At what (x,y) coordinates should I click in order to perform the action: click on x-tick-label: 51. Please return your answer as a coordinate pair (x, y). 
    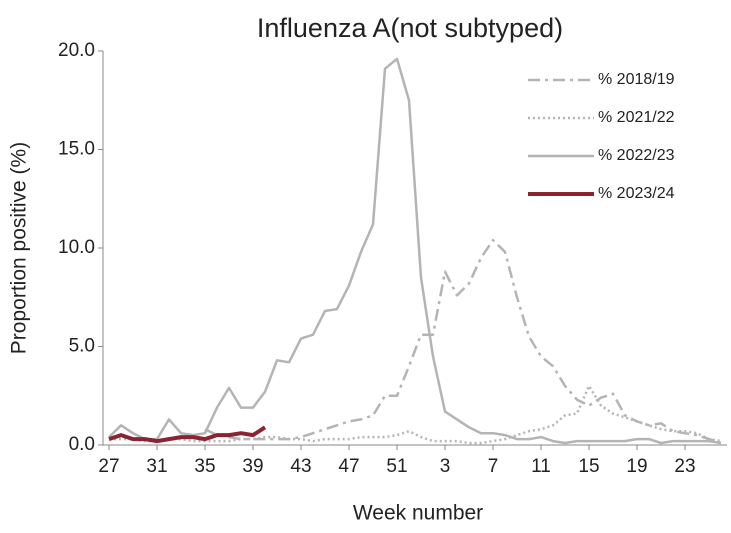
    Looking at the image, I should click on (396, 466).